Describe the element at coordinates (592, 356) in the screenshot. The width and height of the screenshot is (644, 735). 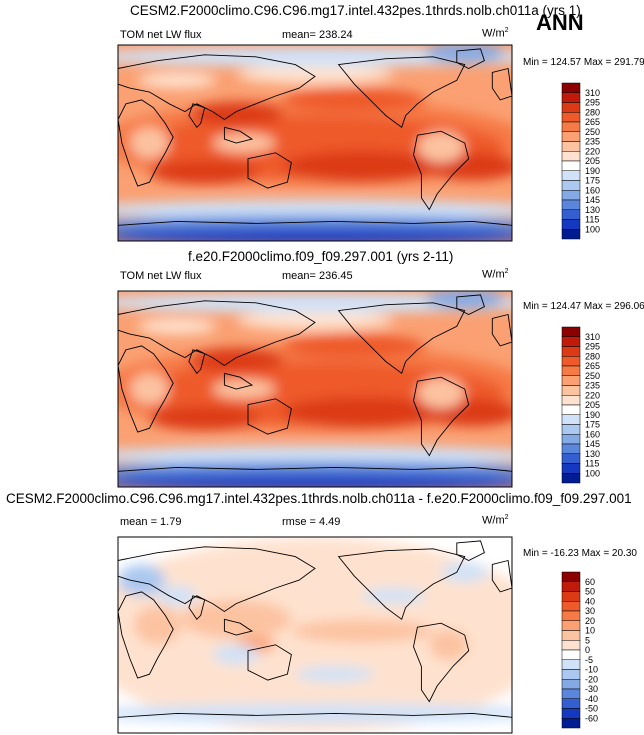
I see `colorbar-tick-label: 280` at that location.